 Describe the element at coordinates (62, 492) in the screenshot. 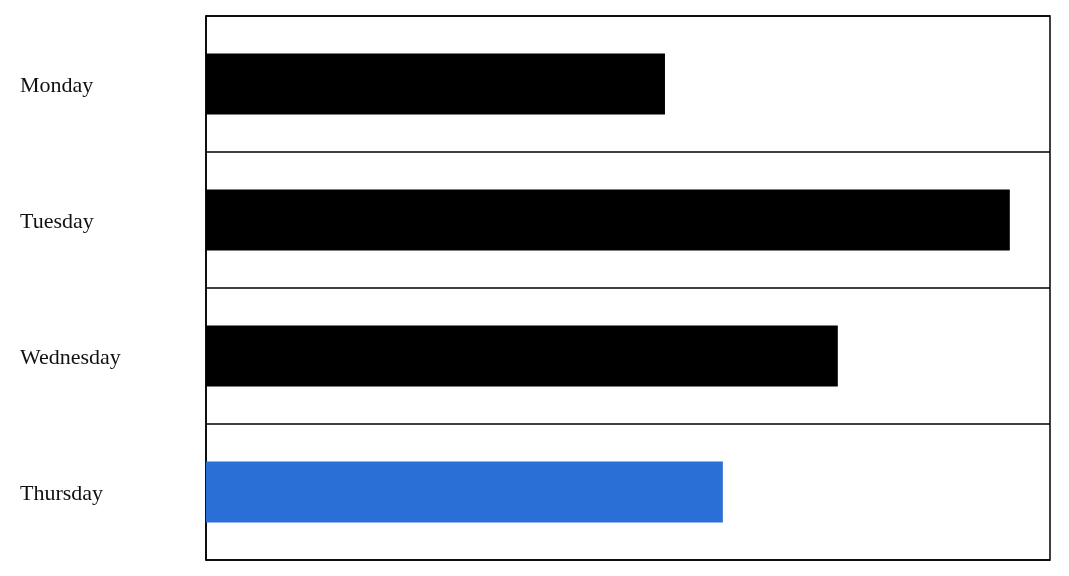

I see `y-tick-label: Thursday` at that location.